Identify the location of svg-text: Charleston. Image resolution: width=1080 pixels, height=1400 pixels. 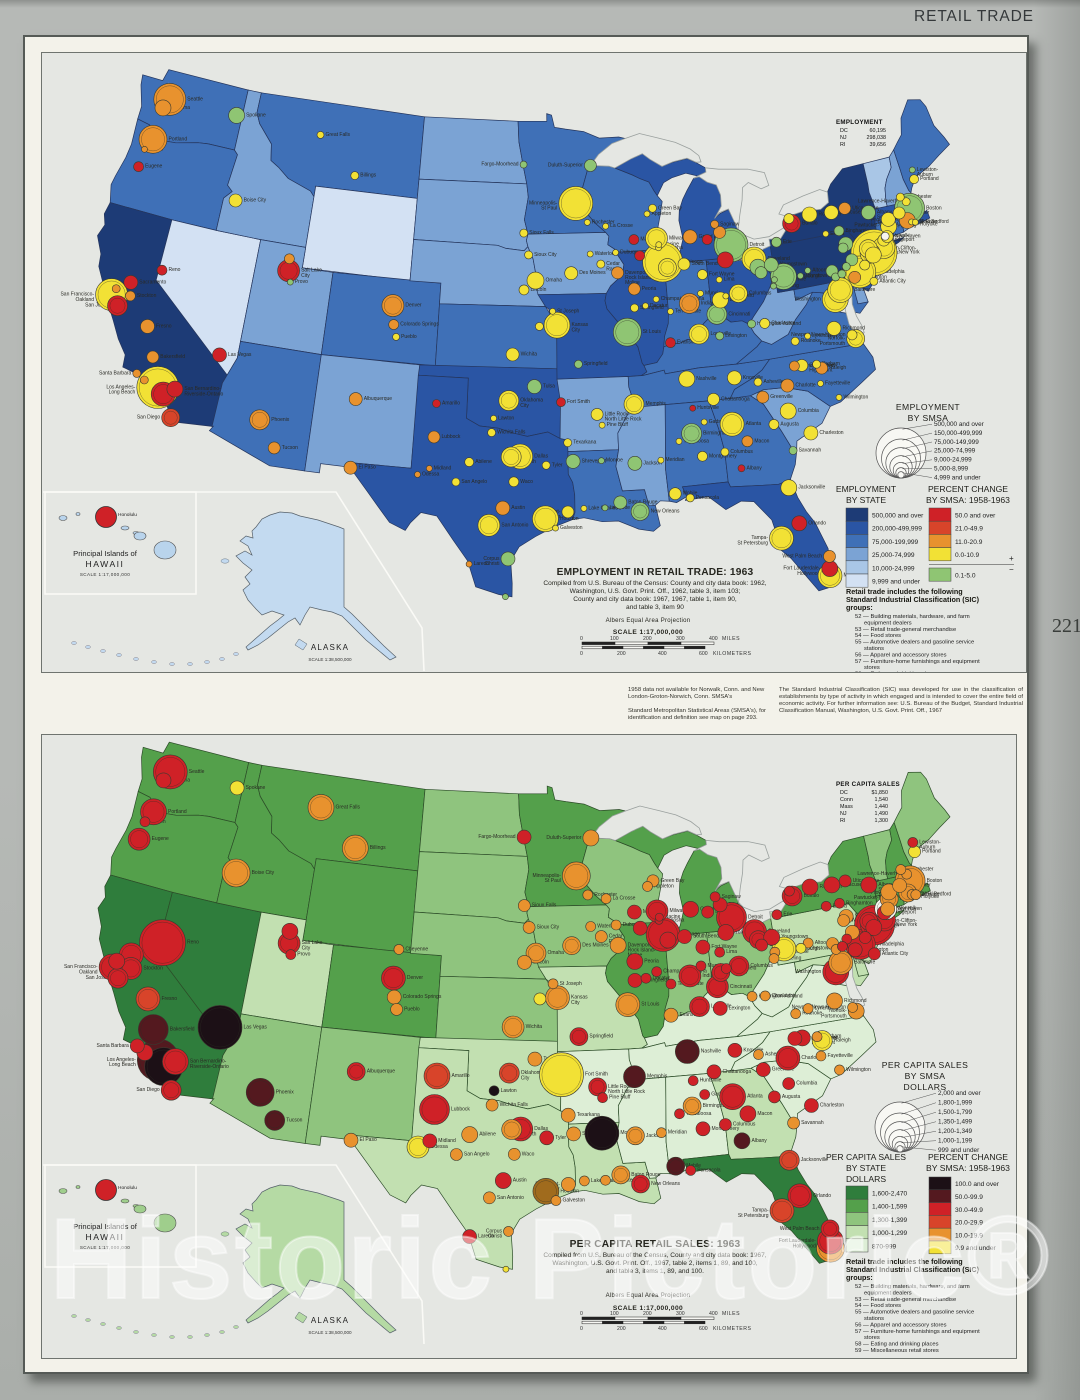
(783, 323).